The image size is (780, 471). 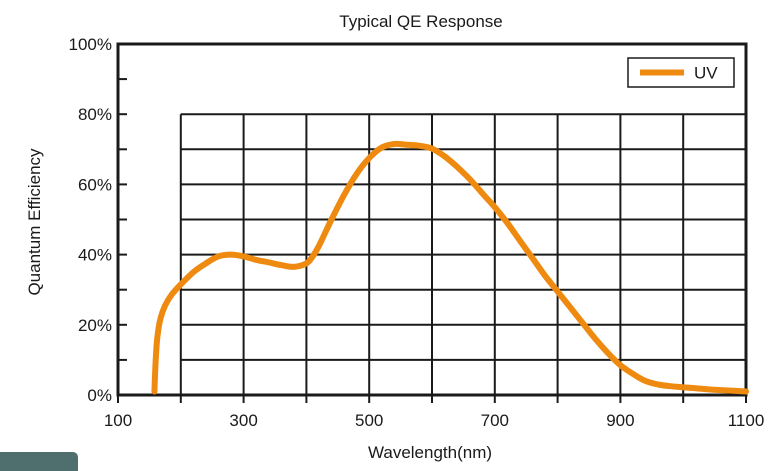 What do you see at coordinates (681, 72) in the screenshot?
I see `legend: UV` at bounding box center [681, 72].